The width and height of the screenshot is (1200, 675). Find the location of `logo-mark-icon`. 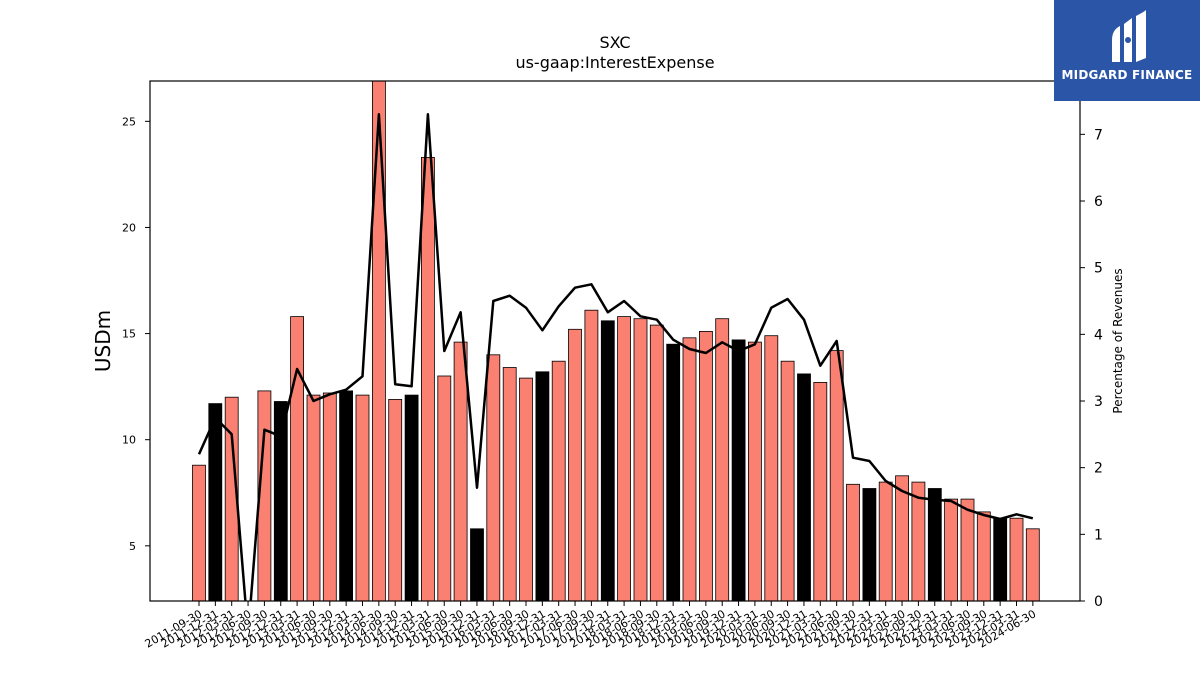

logo-mark-icon is located at coordinates (1129, 36).